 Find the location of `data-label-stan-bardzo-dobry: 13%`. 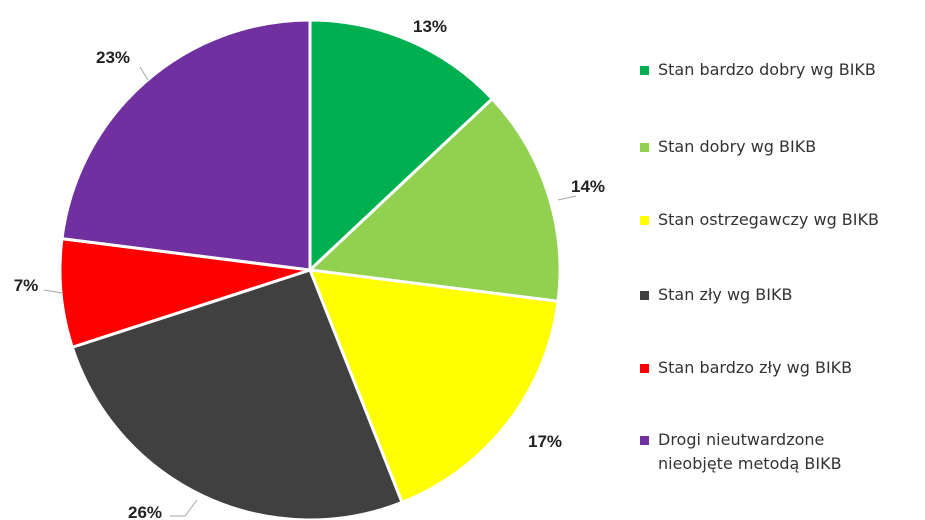

data-label-stan-bardzo-dobry: 13% is located at coordinates (430, 26).